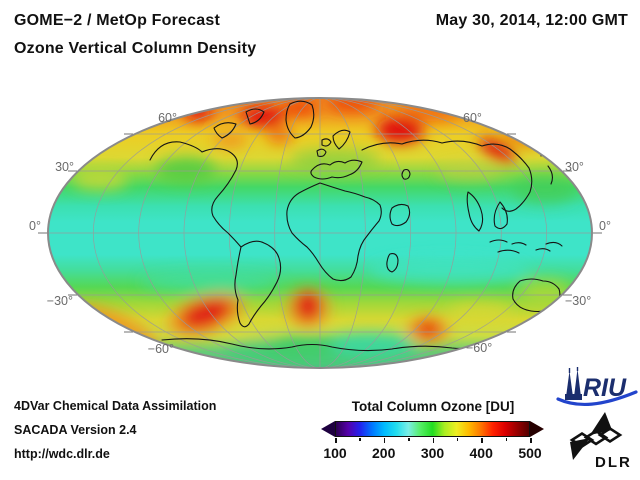 The image size is (640, 480). I want to click on lat-label-30s-right: −30°, so click(578, 301).